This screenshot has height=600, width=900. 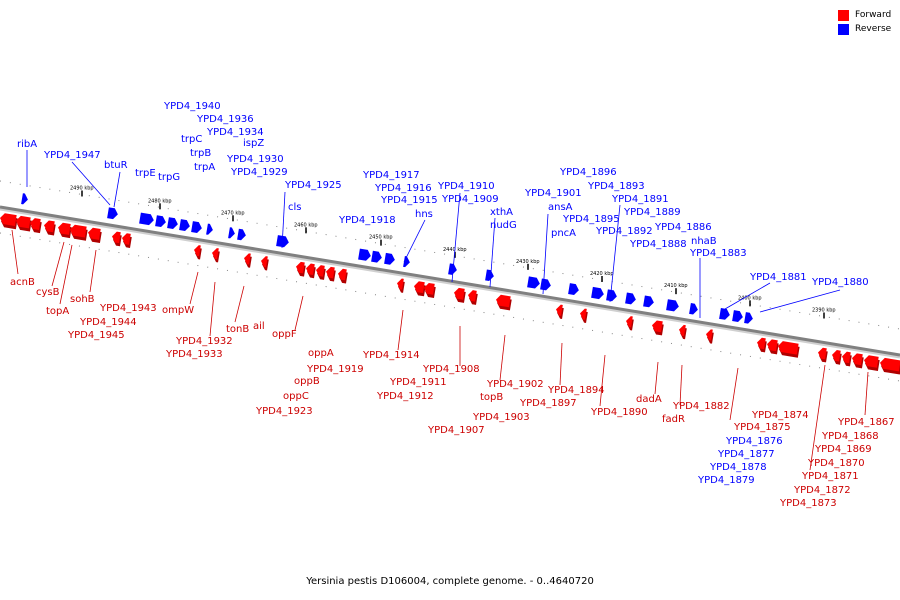 What do you see at coordinates (307, 381) in the screenshot?
I see `forward-gene-label: oppB` at bounding box center [307, 381].